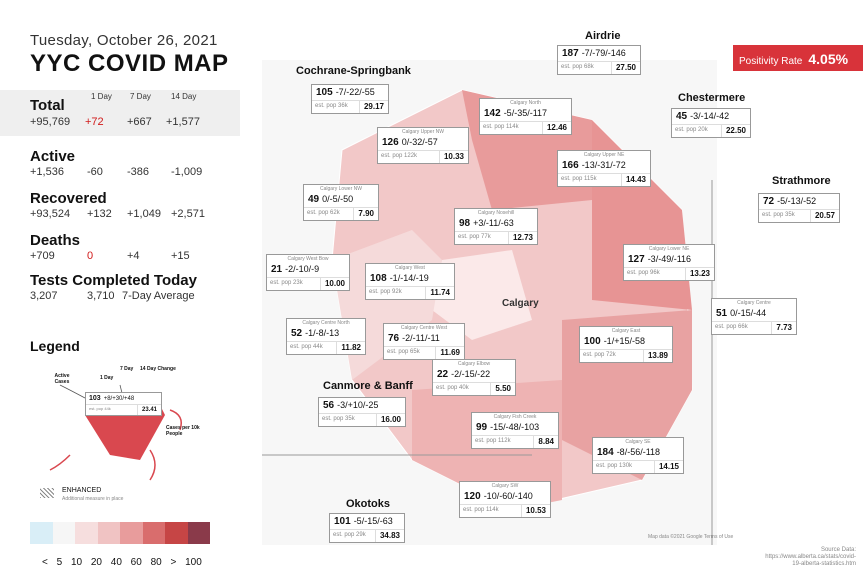 Image resolution: width=865 pixels, height=586 pixels. What do you see at coordinates (373, 521) in the screenshot?
I see `region-changes: -5/-15/-63` at bounding box center [373, 521].